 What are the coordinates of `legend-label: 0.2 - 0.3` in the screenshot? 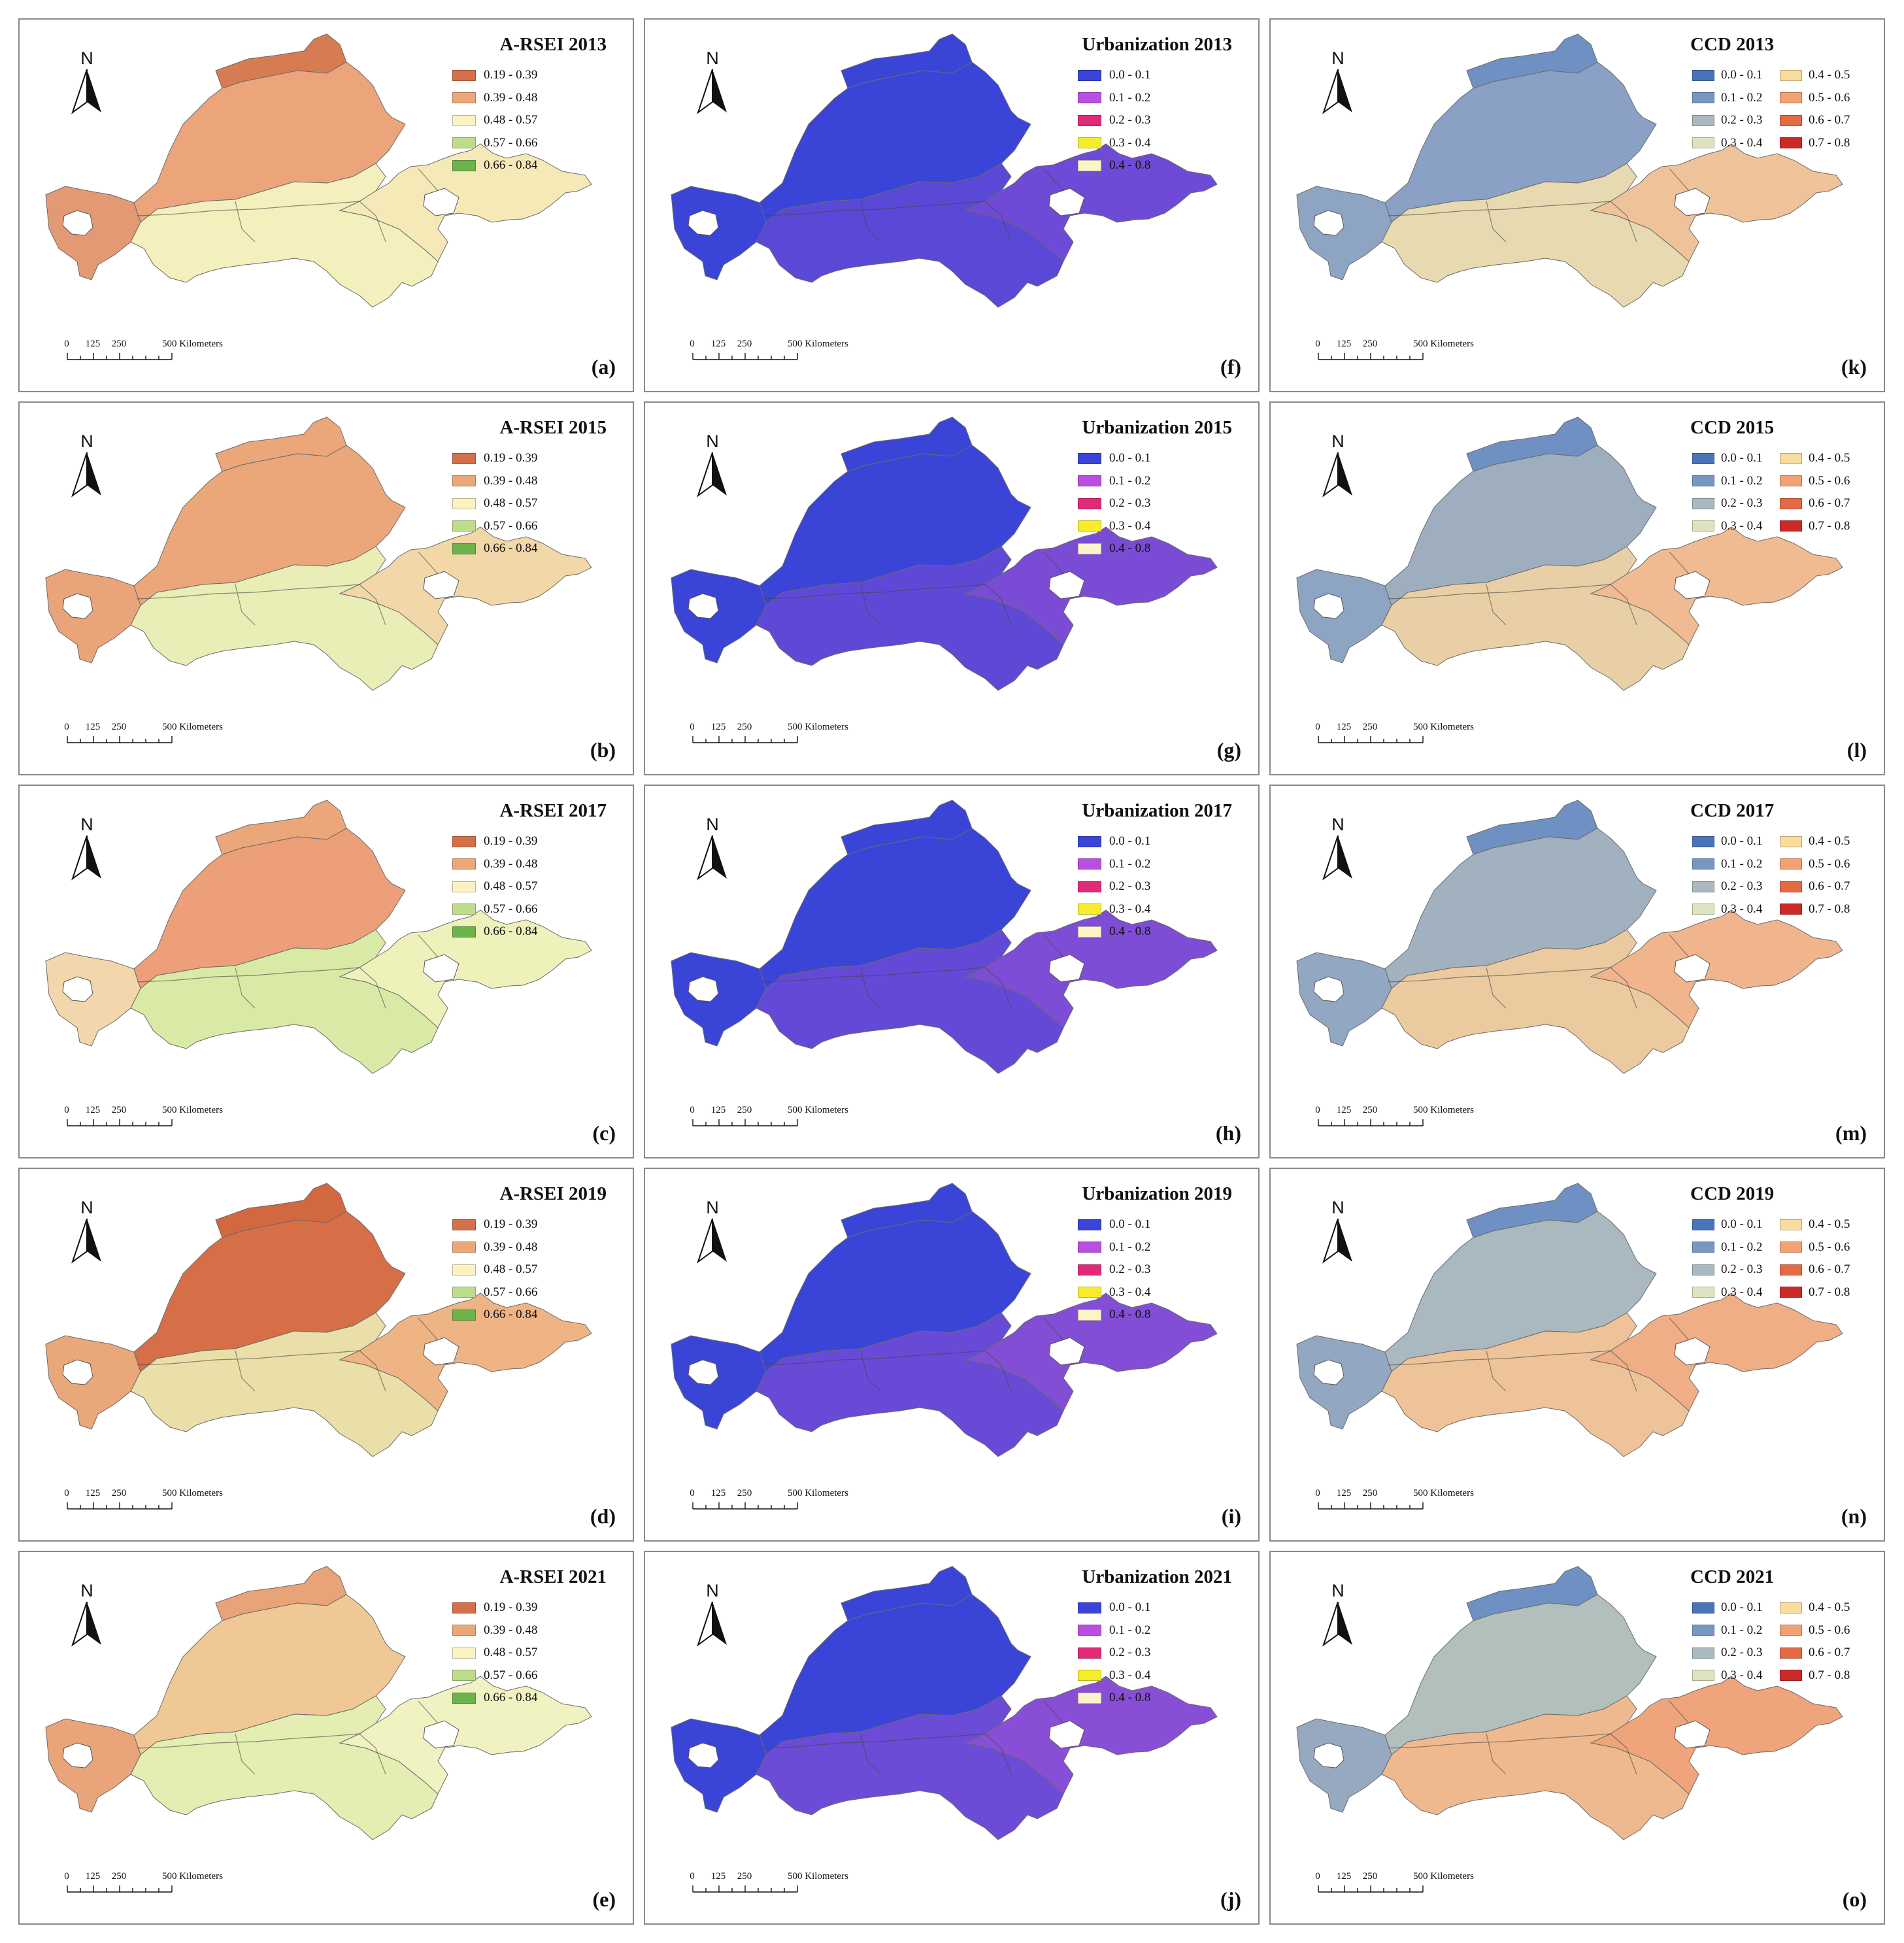 It's located at (1130, 1653).